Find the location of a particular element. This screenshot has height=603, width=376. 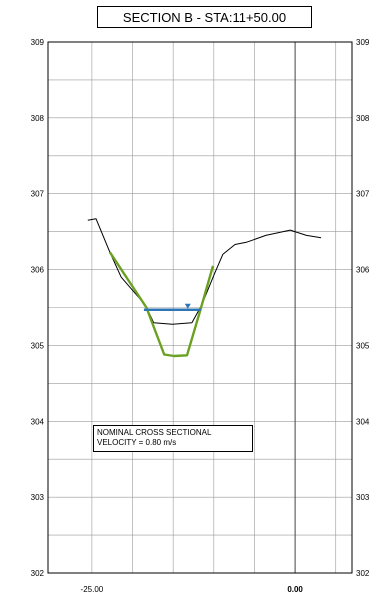

channel-section-line is located at coordinates (161, 304).